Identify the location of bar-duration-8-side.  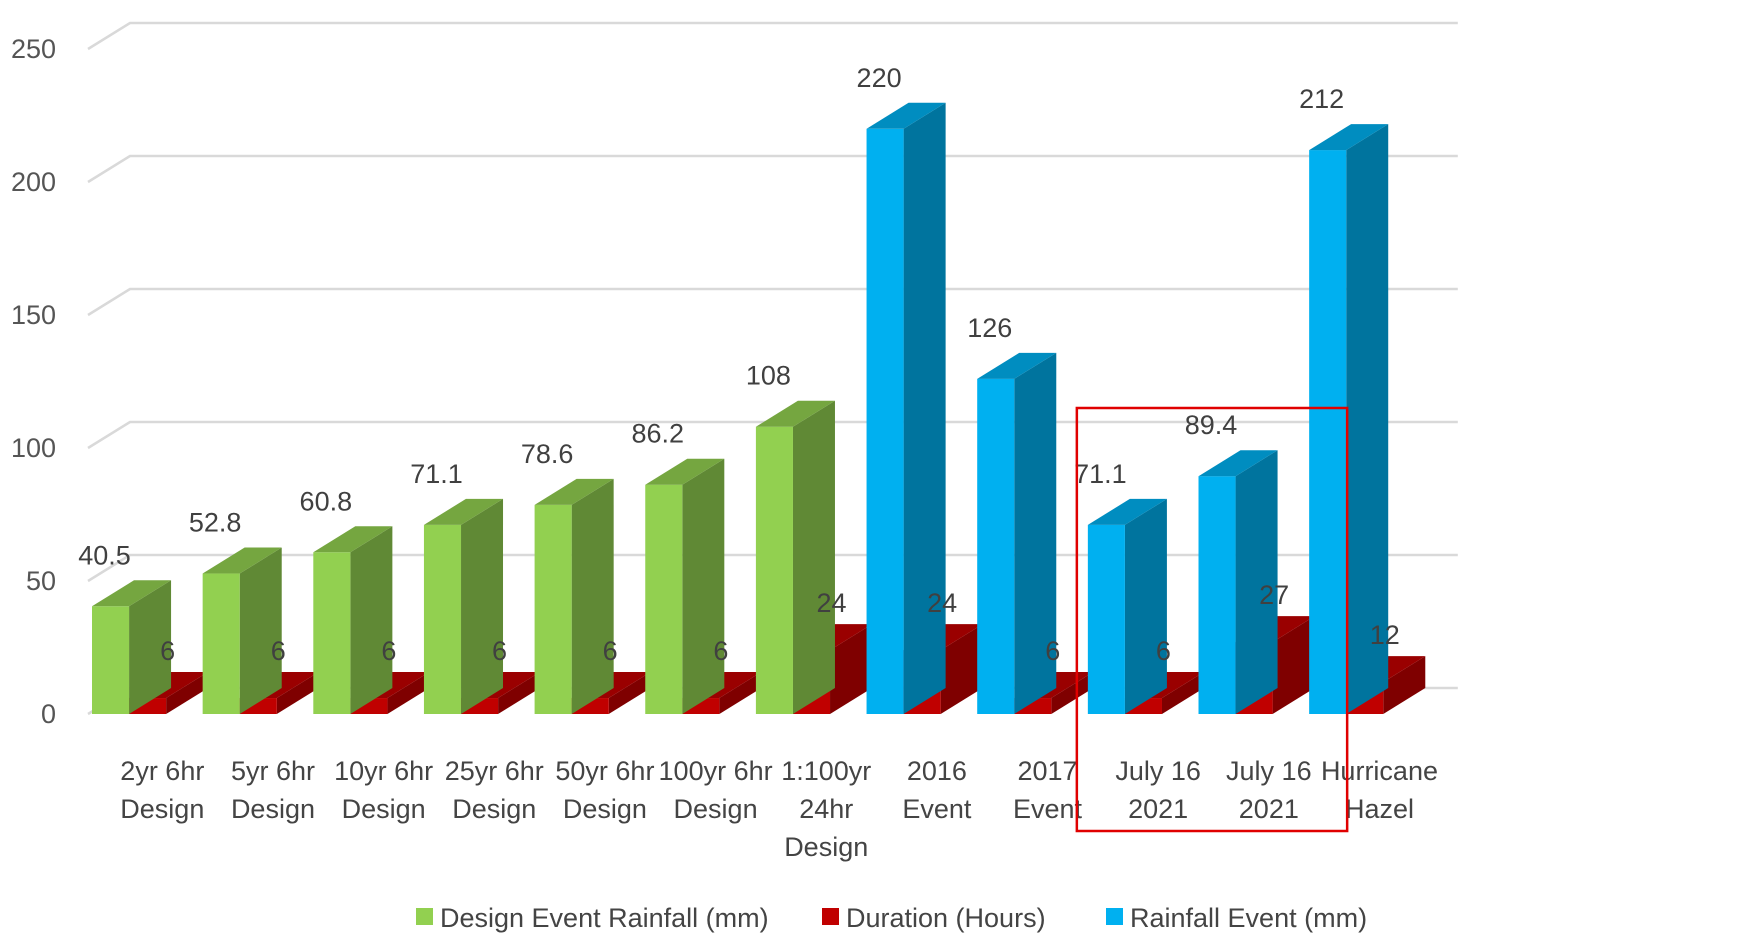
(1072, 693).